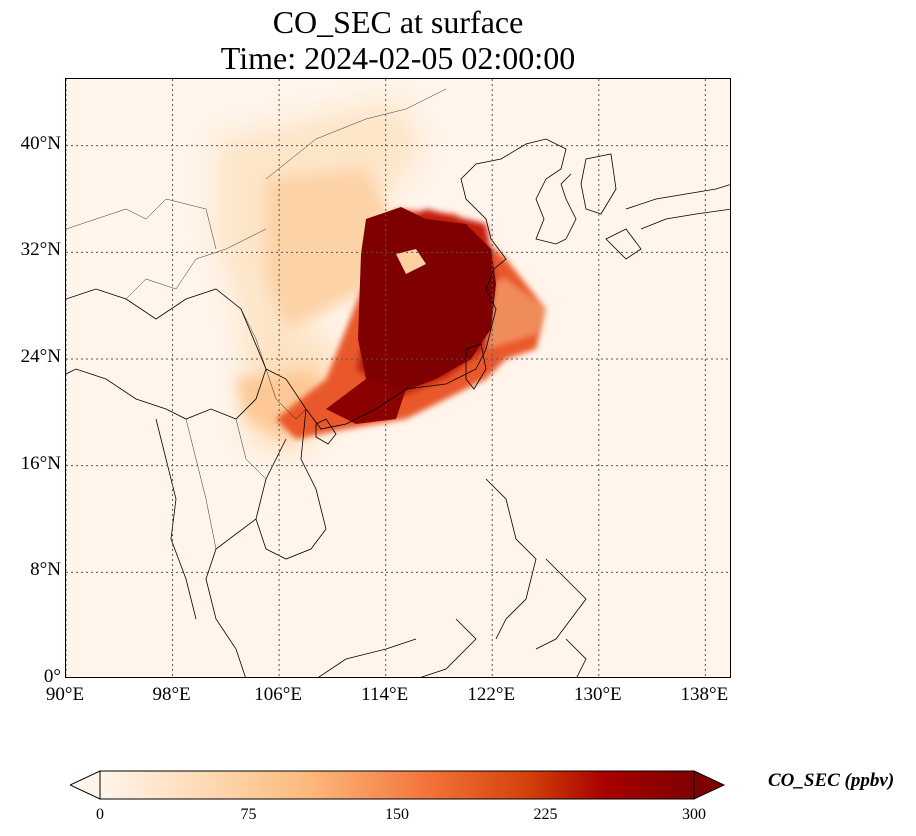  I want to click on lat-tick-label: 8°N, so click(45, 570).